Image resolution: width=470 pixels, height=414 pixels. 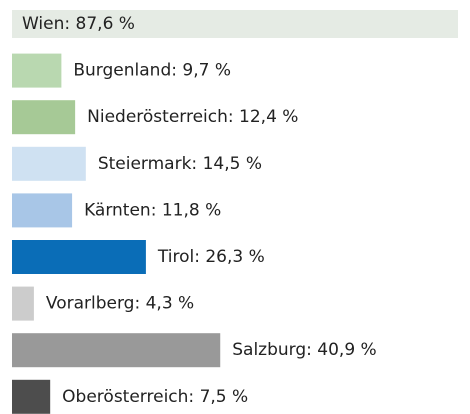 I want to click on bar-label: Steiermark: 14,5 %, so click(x=180, y=164).